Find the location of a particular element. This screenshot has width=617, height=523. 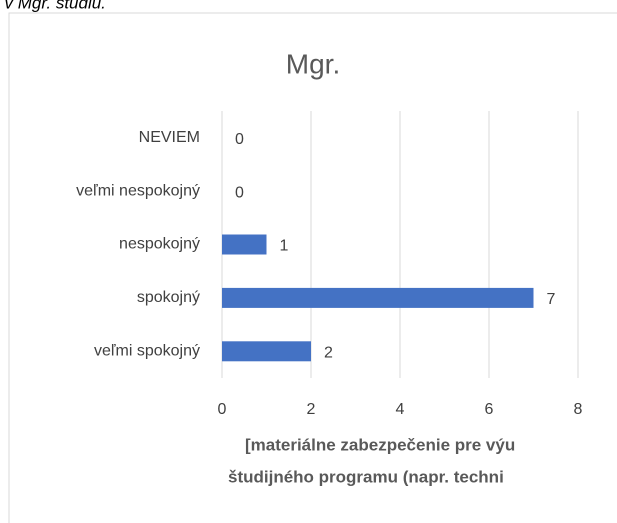

x-tick-label: 0 is located at coordinates (222, 409).